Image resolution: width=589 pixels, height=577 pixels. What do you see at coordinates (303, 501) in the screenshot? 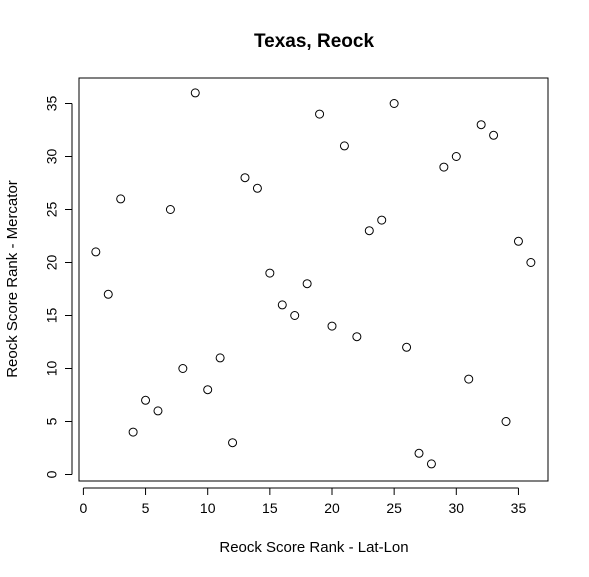
I see `x-axis: 0 5 10 15 20 25 30 35` at bounding box center [303, 501].